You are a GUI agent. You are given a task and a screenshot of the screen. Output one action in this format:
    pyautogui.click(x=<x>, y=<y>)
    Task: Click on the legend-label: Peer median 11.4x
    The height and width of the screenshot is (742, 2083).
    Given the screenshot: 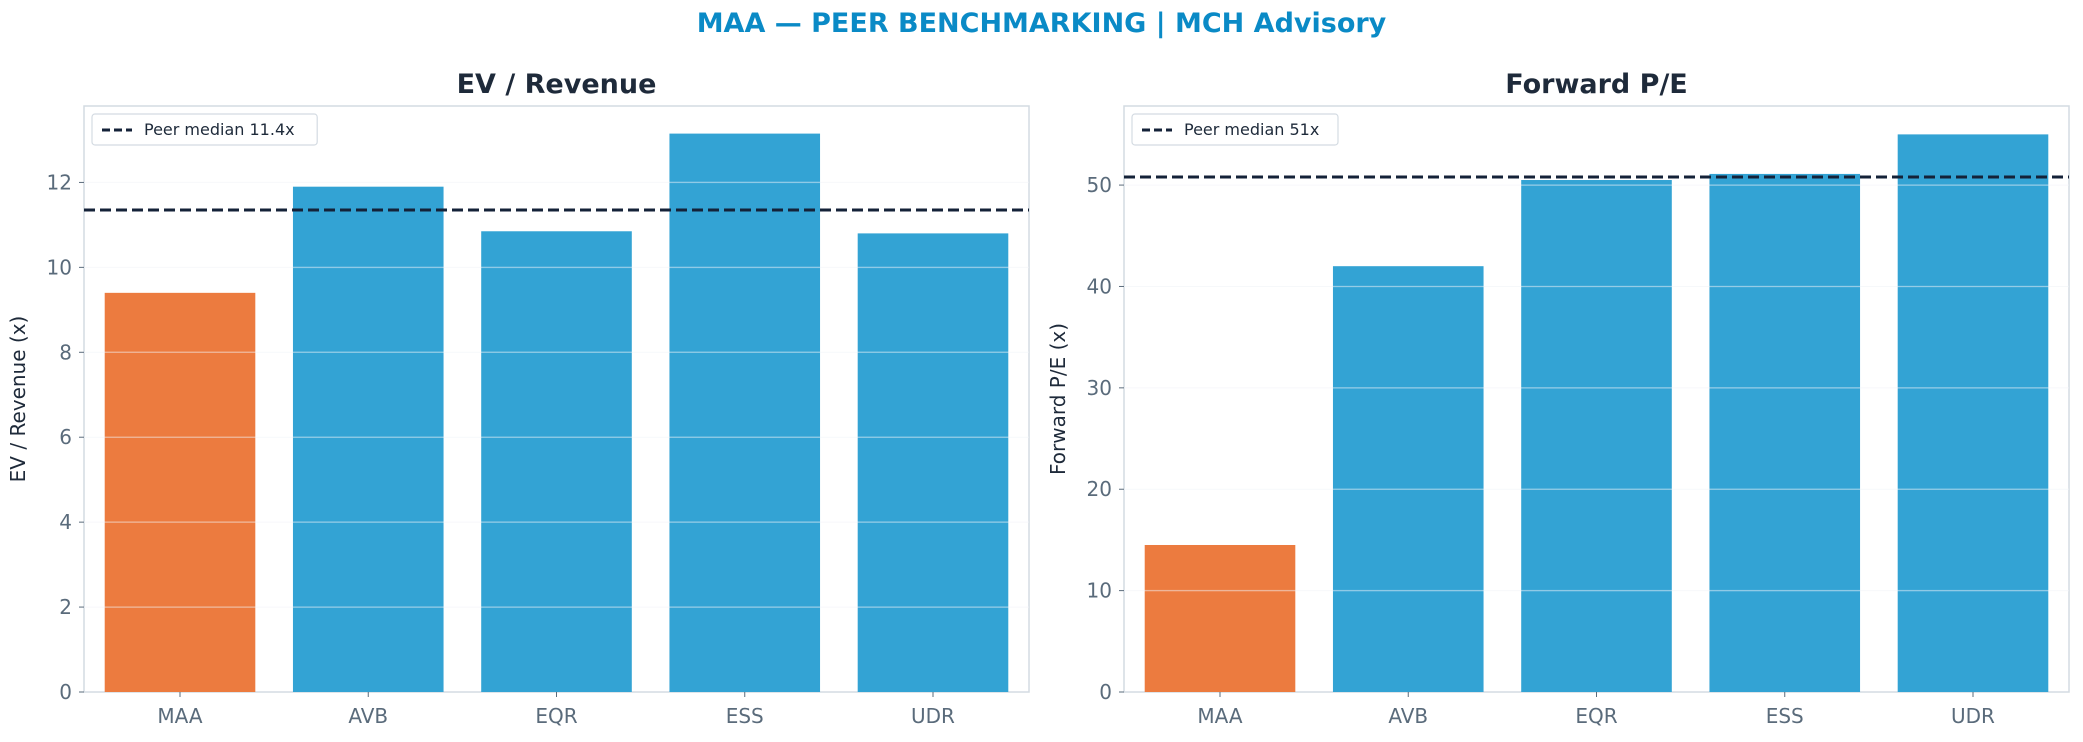 What is the action you would take?
    pyautogui.click(x=219, y=129)
    